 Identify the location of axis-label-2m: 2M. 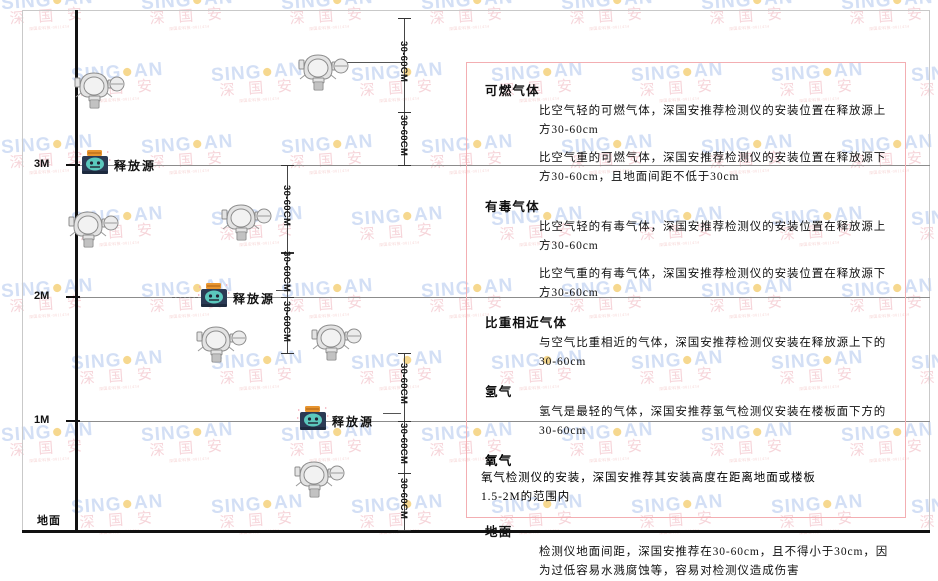
(42, 296).